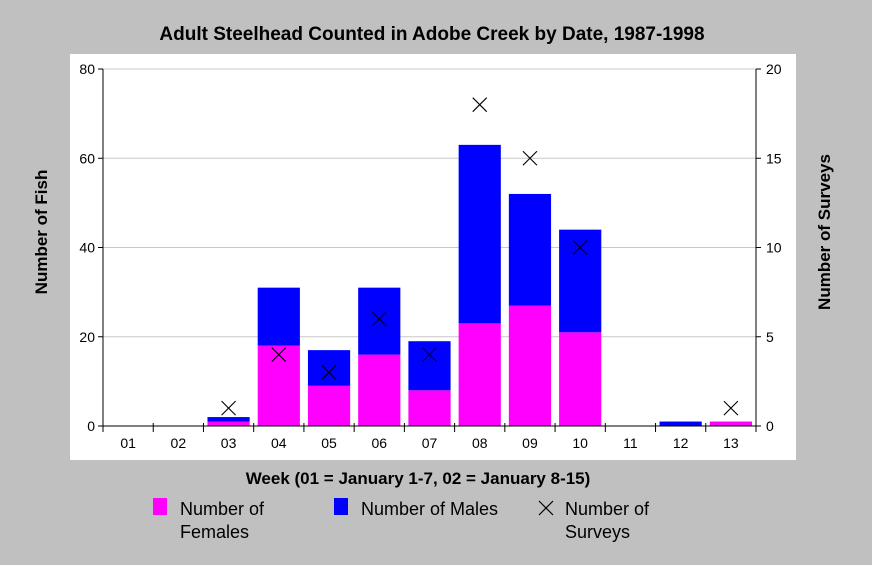 Image resolution: width=872 pixels, height=565 pixels. What do you see at coordinates (128, 443) in the screenshot?
I see `x-tick-label: 01` at bounding box center [128, 443].